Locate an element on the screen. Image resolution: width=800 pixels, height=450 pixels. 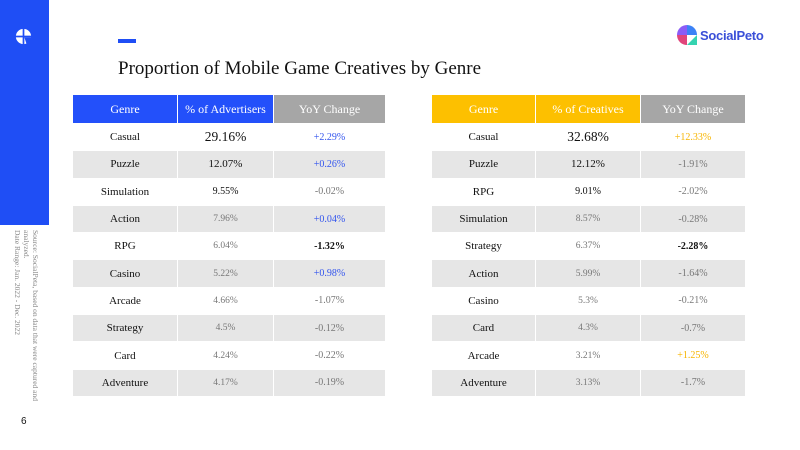
table-row: RPG 9.01% -2.02% is located at coordinates (588, 191).